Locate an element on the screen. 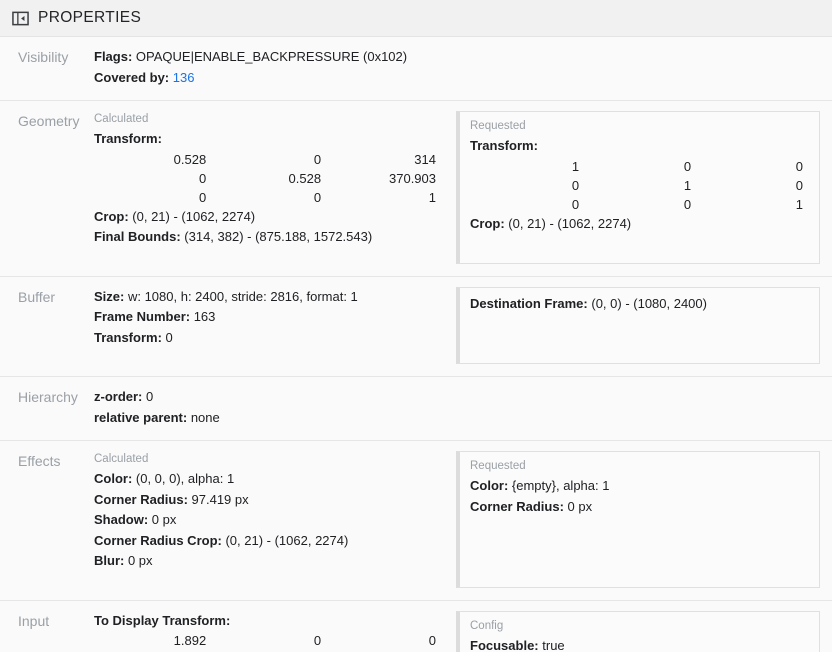 Image resolution: width=832 pixels, height=652 pixels. geometry-requested-crop-value: (0, 21) - (1062, 2274) is located at coordinates (570, 223).